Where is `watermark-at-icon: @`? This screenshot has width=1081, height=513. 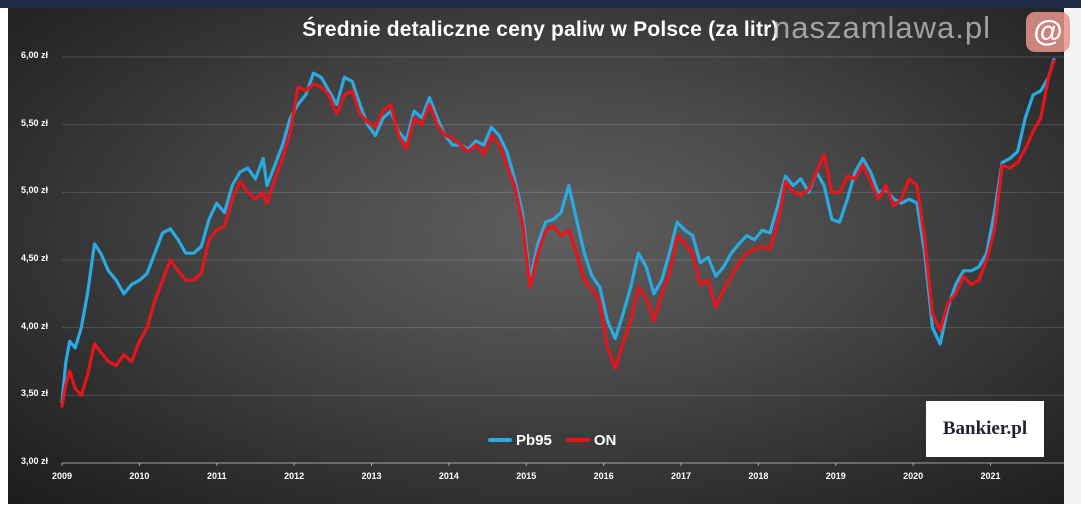 watermark-at-icon: @ is located at coordinates (1048, 32).